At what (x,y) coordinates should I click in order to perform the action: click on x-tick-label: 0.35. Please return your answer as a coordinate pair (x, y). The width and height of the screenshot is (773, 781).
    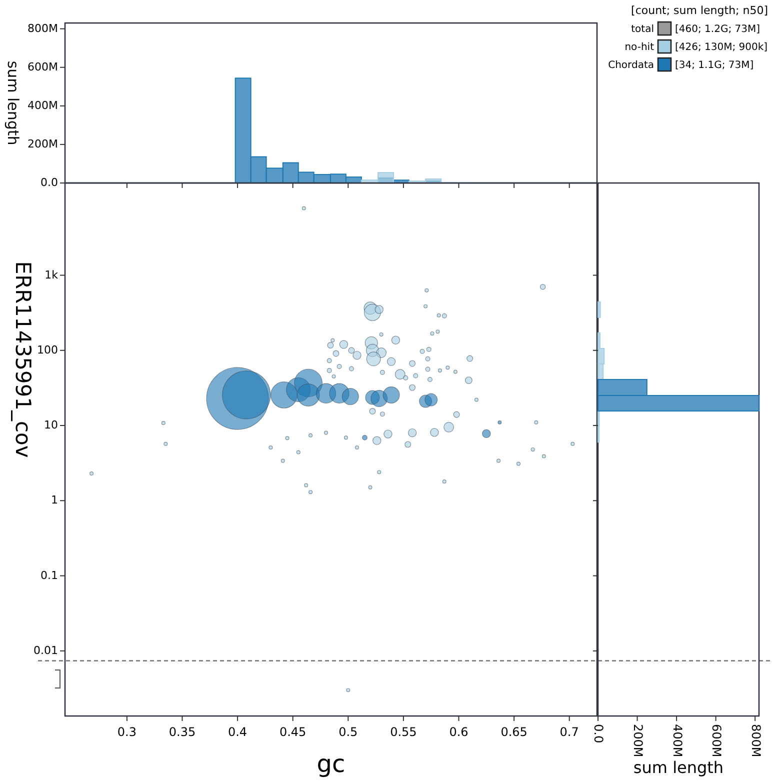
    Looking at the image, I should click on (182, 732).